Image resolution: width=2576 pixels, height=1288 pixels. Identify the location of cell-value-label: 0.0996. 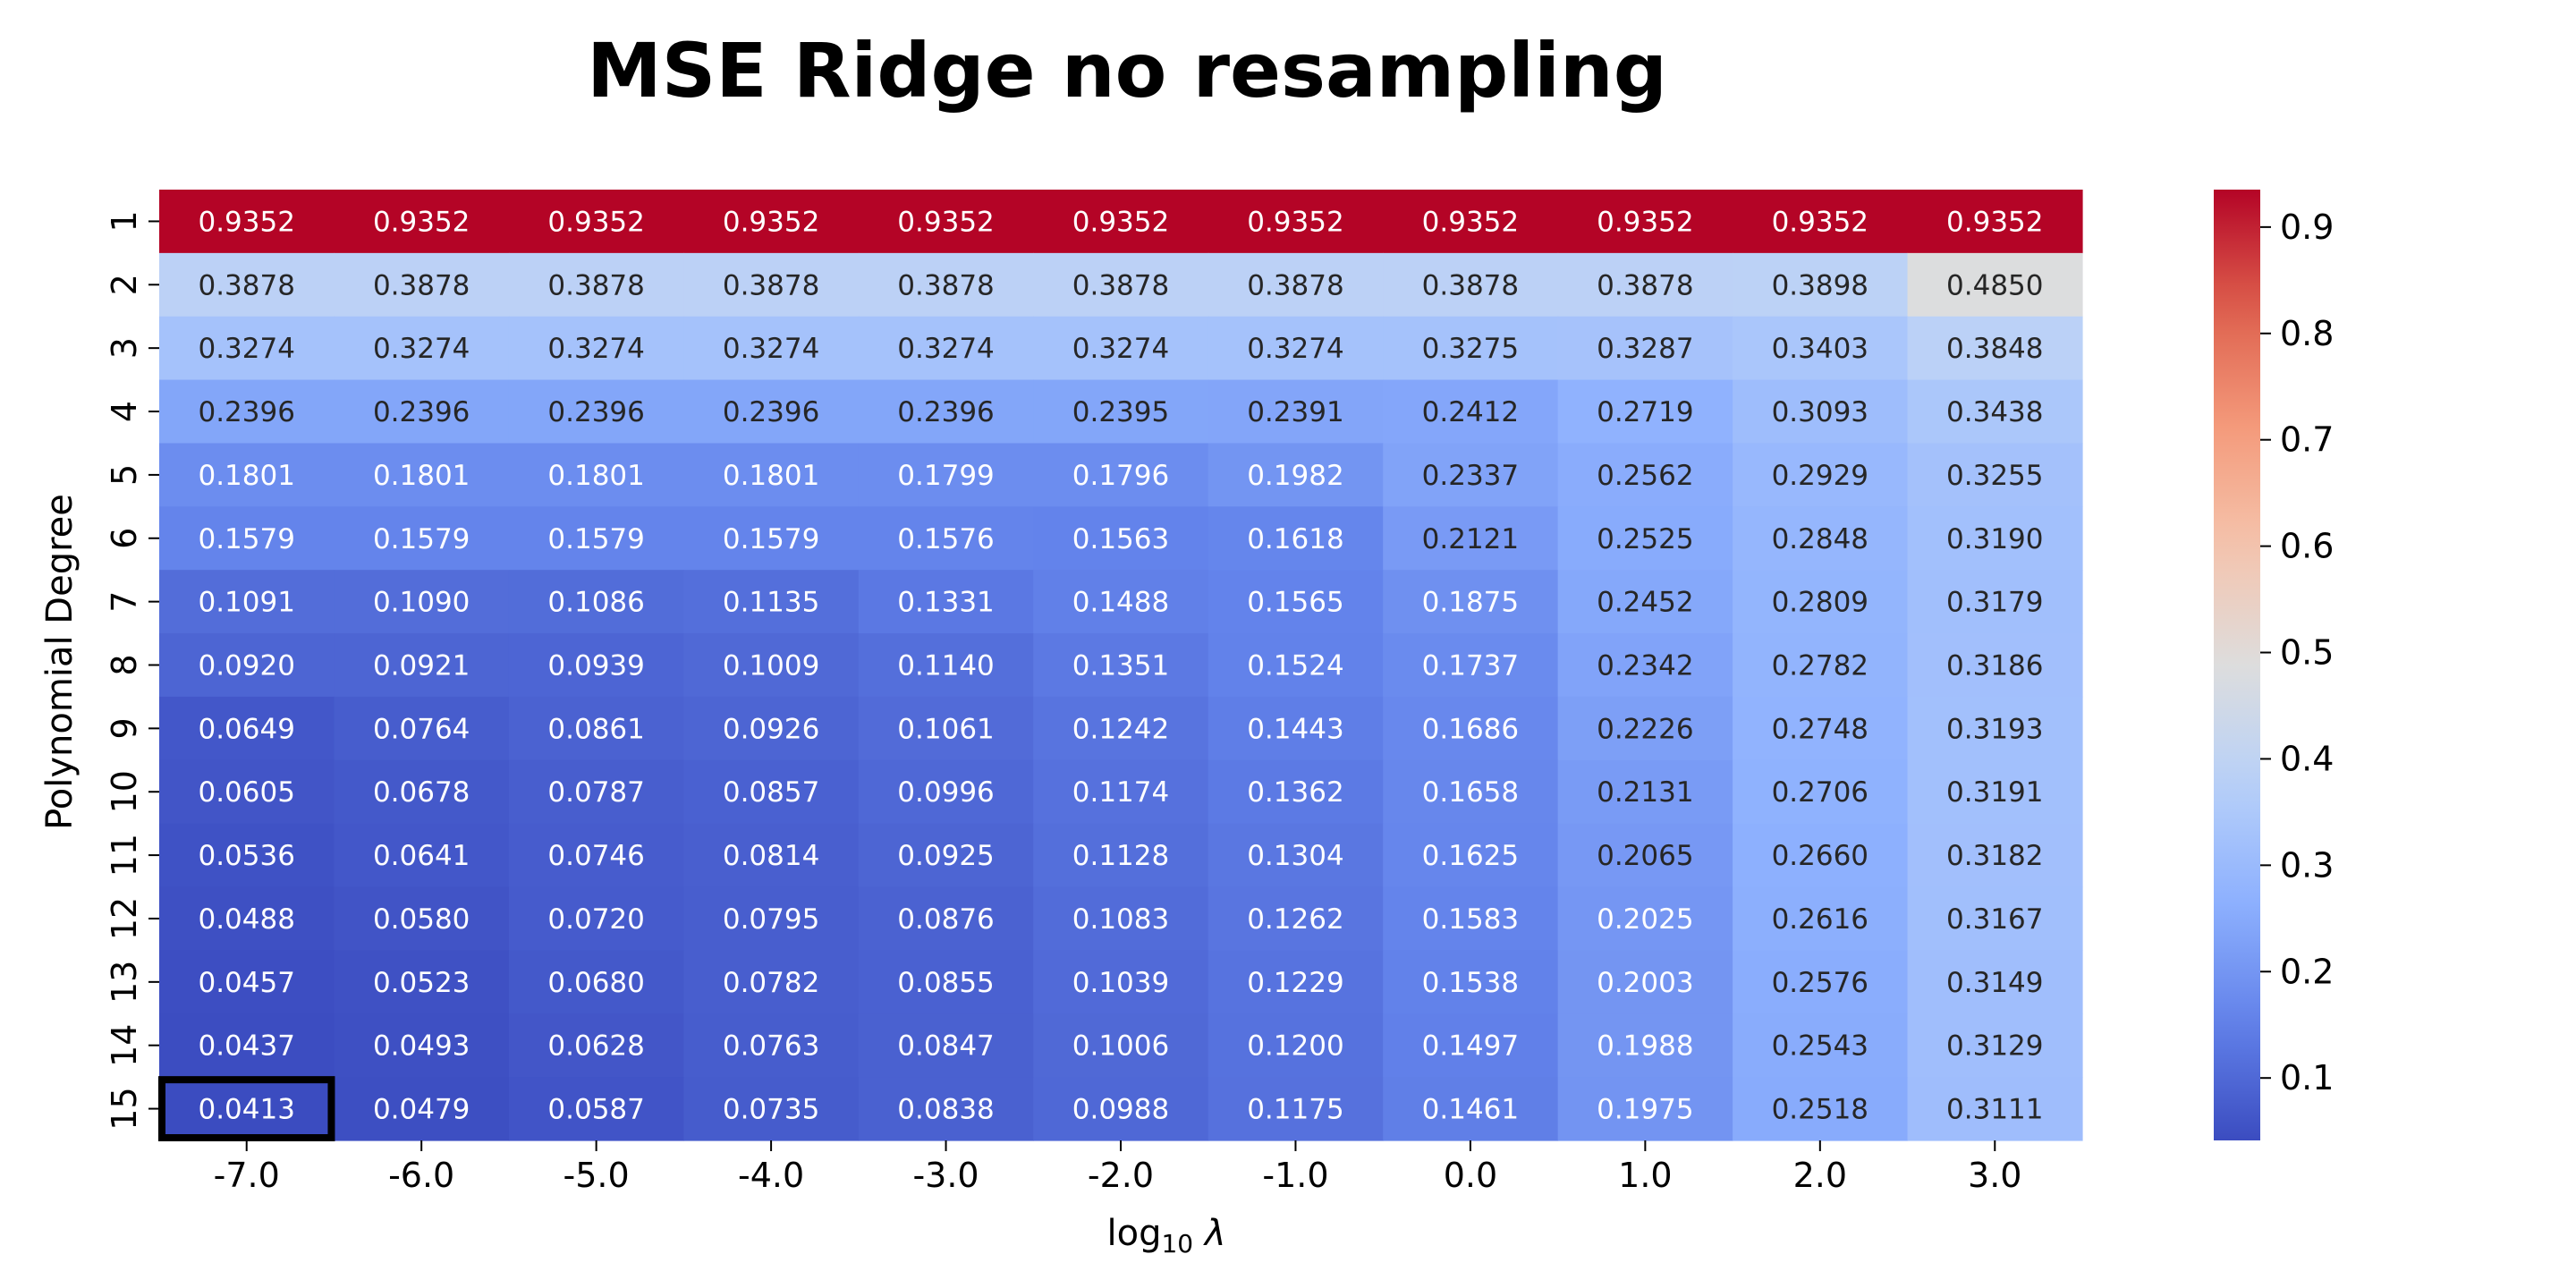
(945, 792).